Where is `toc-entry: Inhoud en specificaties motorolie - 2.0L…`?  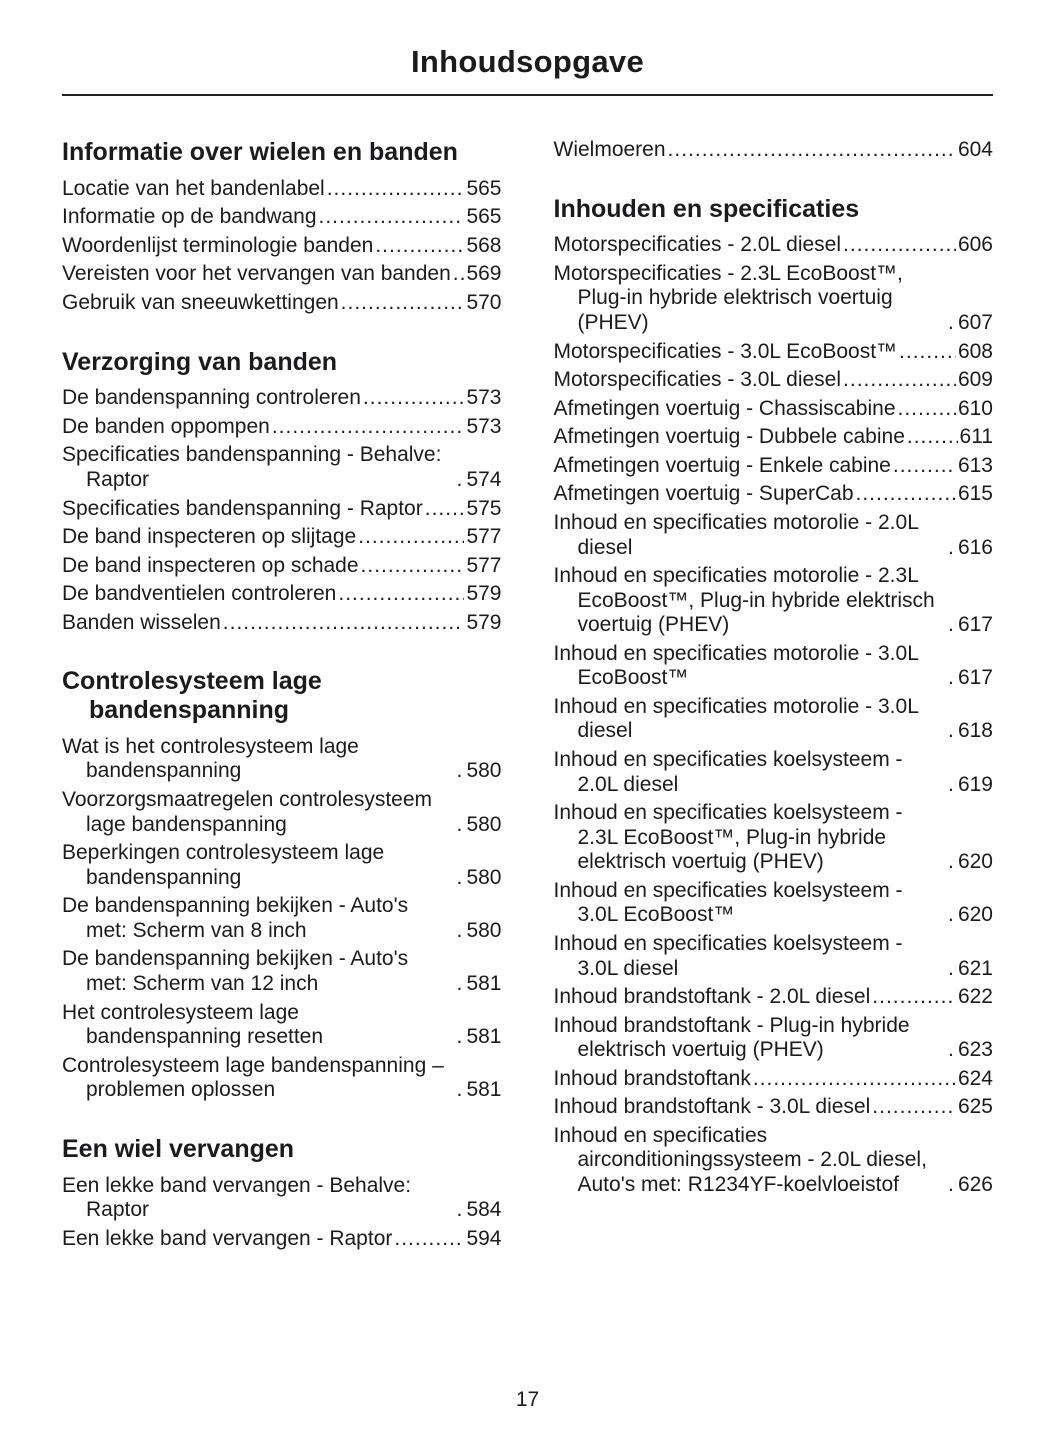
toc-entry: Inhoud en specificaties motorolie - 2.0L… is located at coordinates (774, 535).